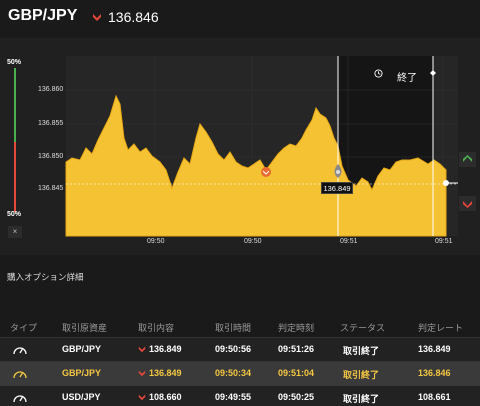 This screenshot has width=480, height=406. What do you see at coordinates (133, 17) in the screenshot?
I see `current-price: 136.846` at bounding box center [133, 17].